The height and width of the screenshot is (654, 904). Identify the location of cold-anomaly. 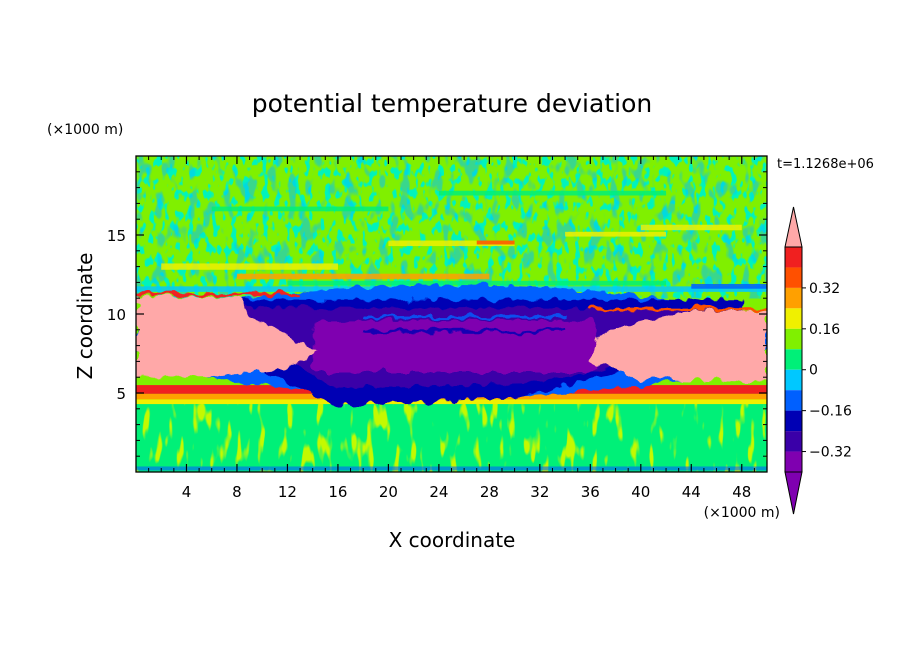
(451, 345).